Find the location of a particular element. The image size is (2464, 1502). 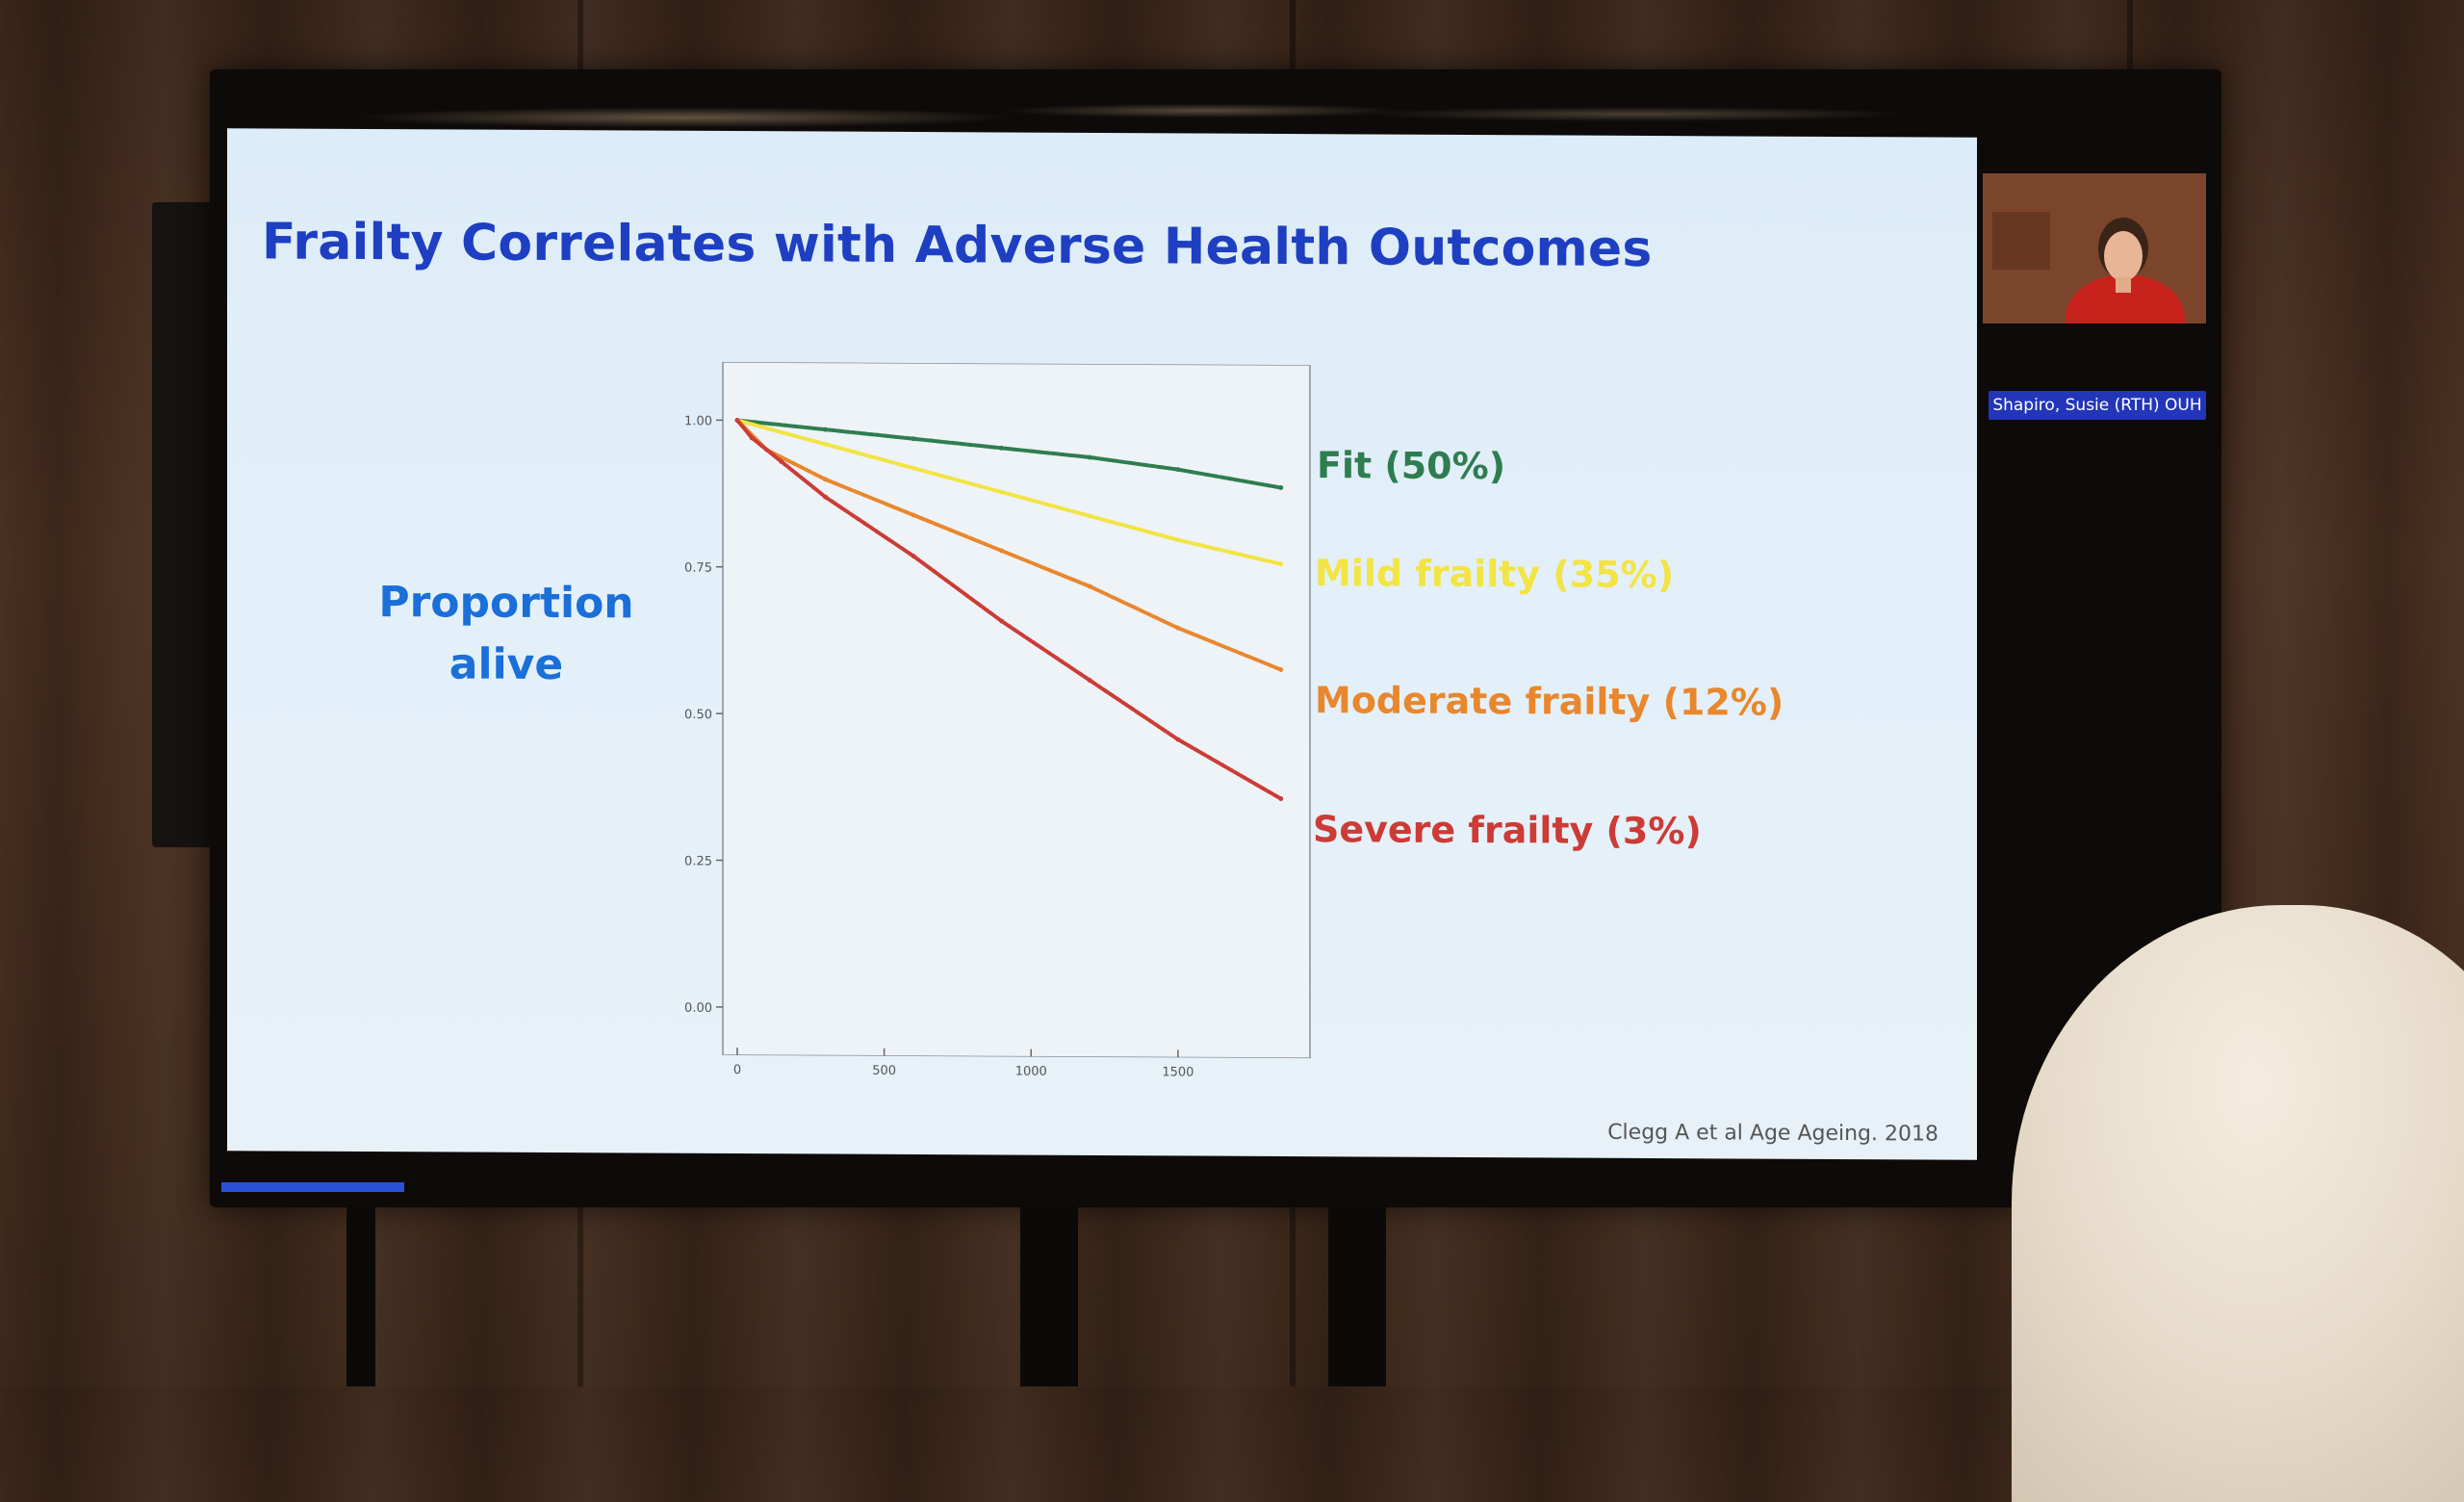

participant-name-tag: Shapiro, Susie (RTH) OUH is located at coordinates (2097, 405).